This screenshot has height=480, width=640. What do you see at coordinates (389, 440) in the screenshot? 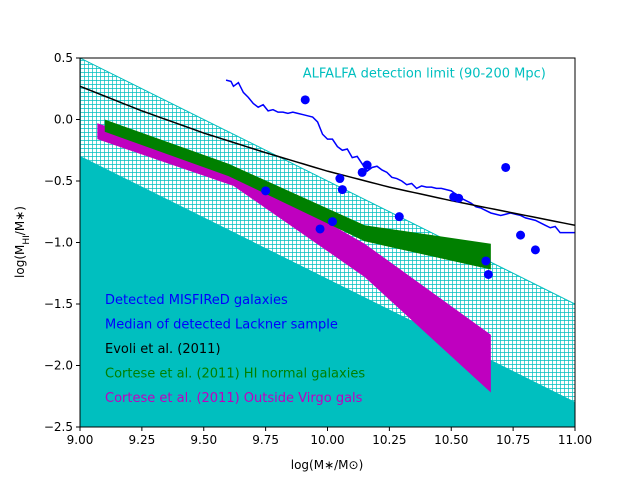
I see `x-tick-label: 10.25` at bounding box center [389, 440].